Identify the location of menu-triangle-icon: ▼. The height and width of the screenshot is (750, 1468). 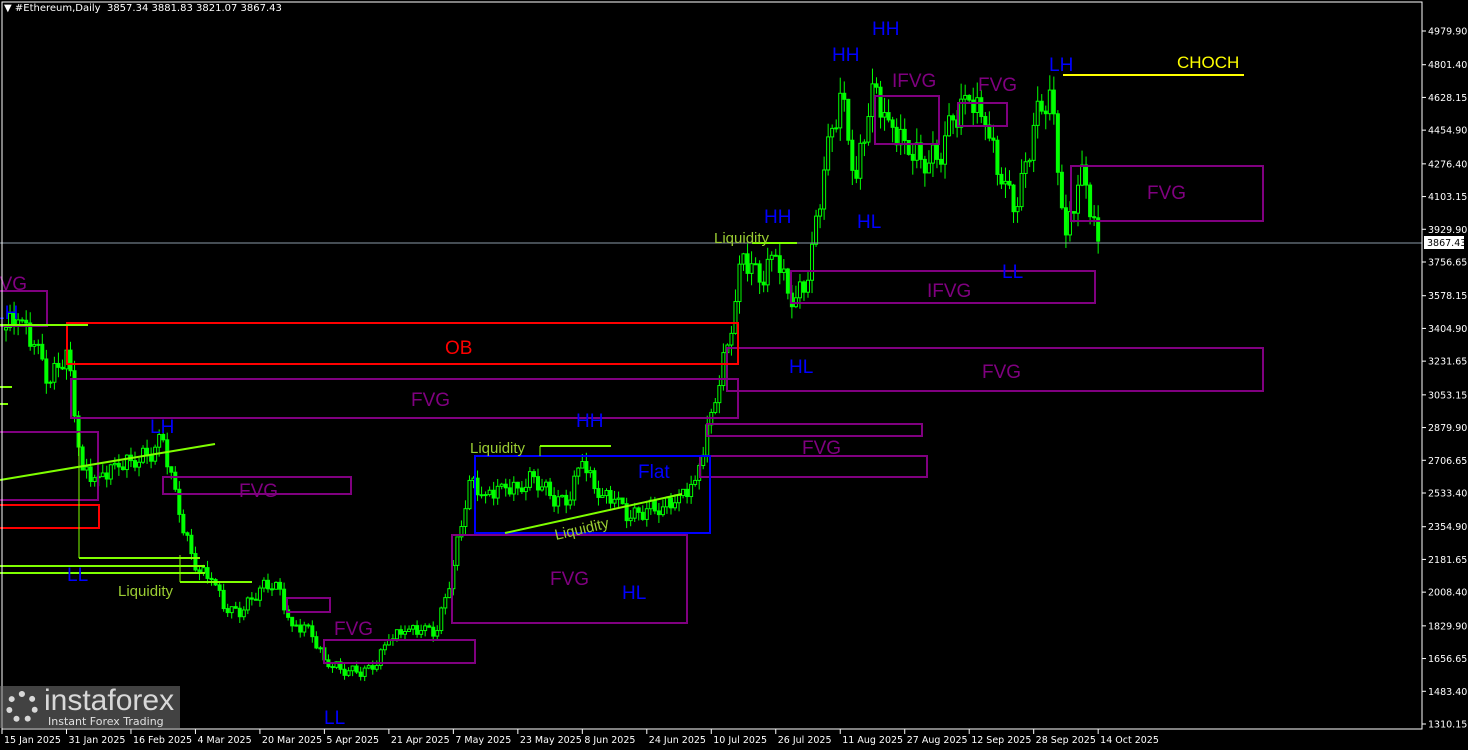
(9, 8).